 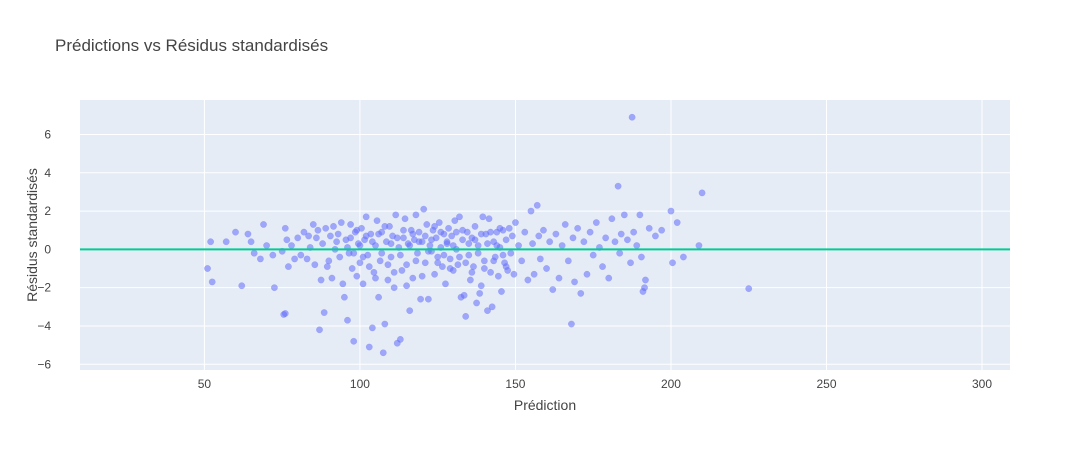 What do you see at coordinates (47, 173) in the screenshot?
I see `y-tick-label: 4` at bounding box center [47, 173].